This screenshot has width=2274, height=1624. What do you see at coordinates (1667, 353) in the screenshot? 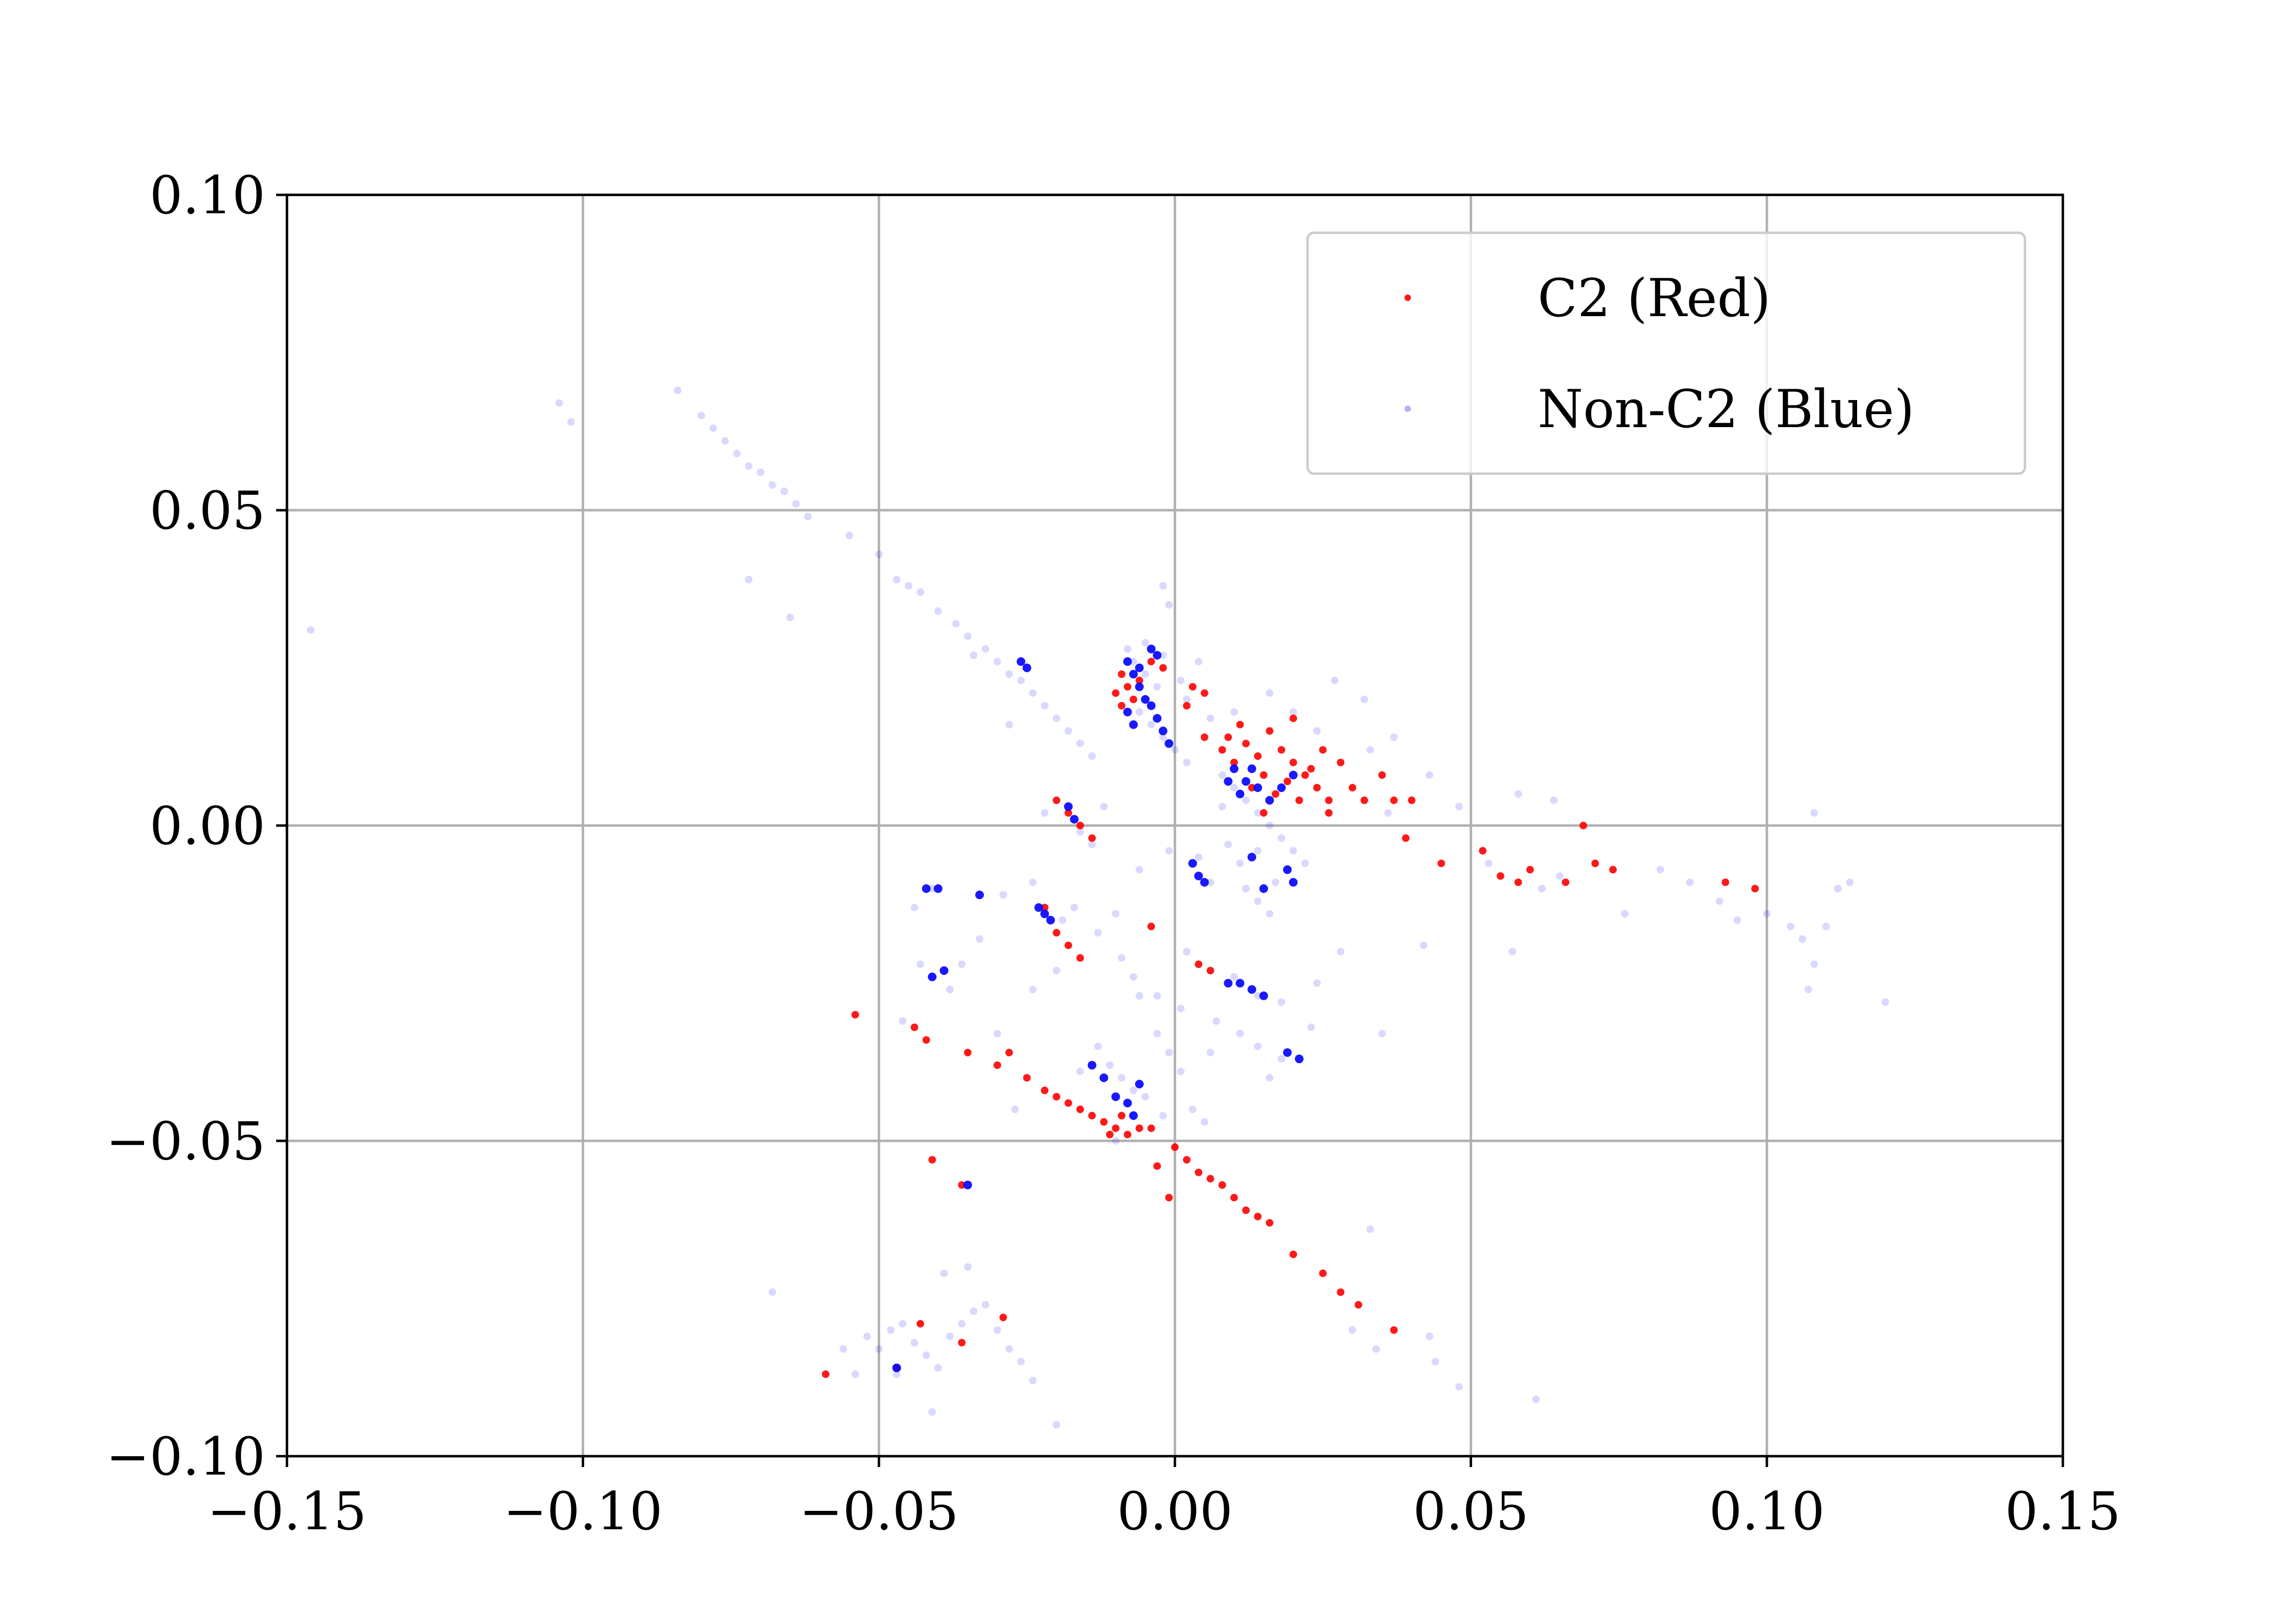
I see `legend-box` at bounding box center [1667, 353].